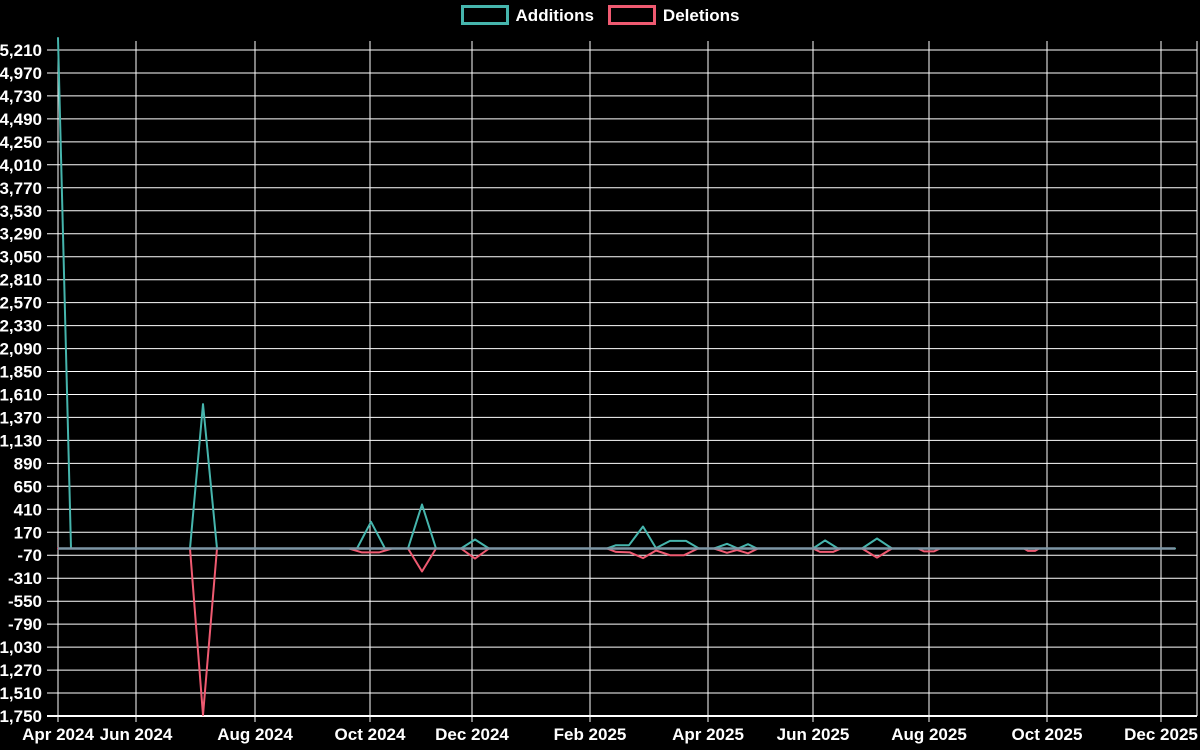 Image resolution: width=1200 pixels, height=750 pixels. What do you see at coordinates (1047, 734) in the screenshot?
I see `x-tick-label: Oct 2025` at bounding box center [1047, 734].